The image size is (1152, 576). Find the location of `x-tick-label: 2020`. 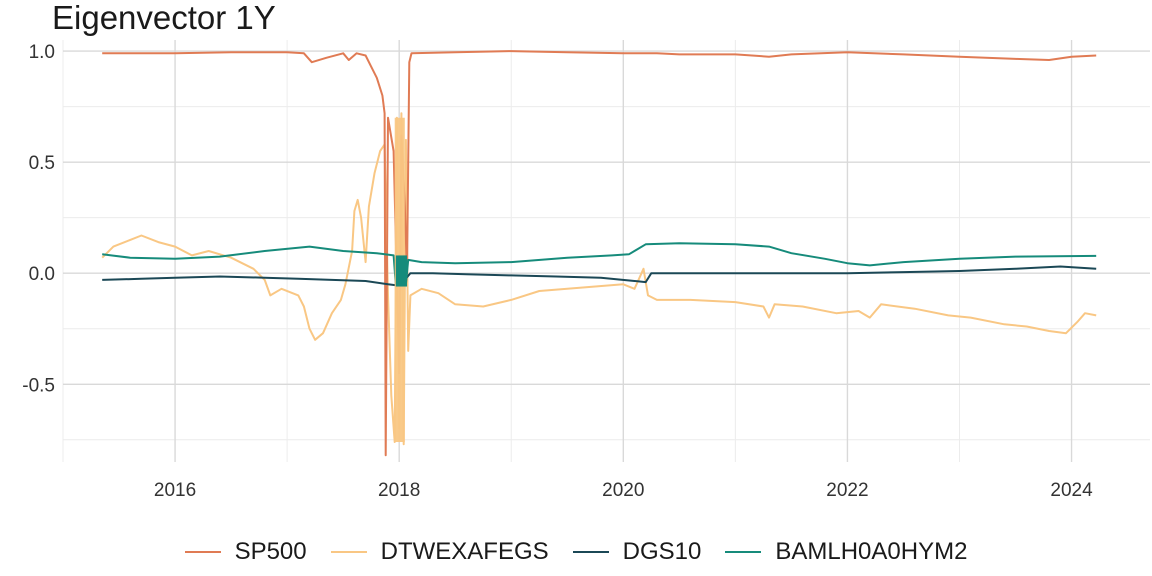

x-tick-label: 2020 is located at coordinates (623, 490).